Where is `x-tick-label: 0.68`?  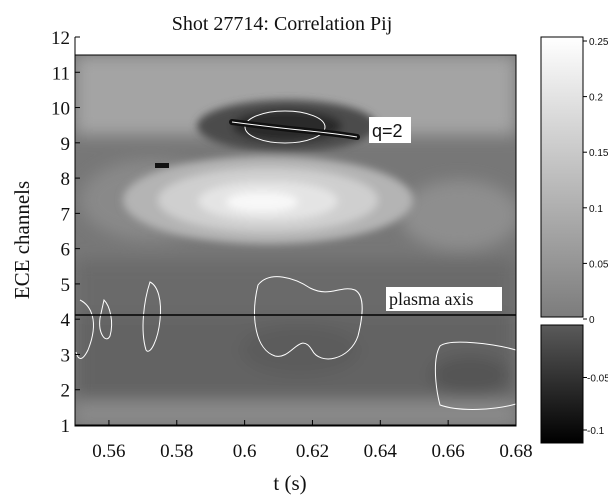
x-tick-label: 0.68 is located at coordinates (515, 451).